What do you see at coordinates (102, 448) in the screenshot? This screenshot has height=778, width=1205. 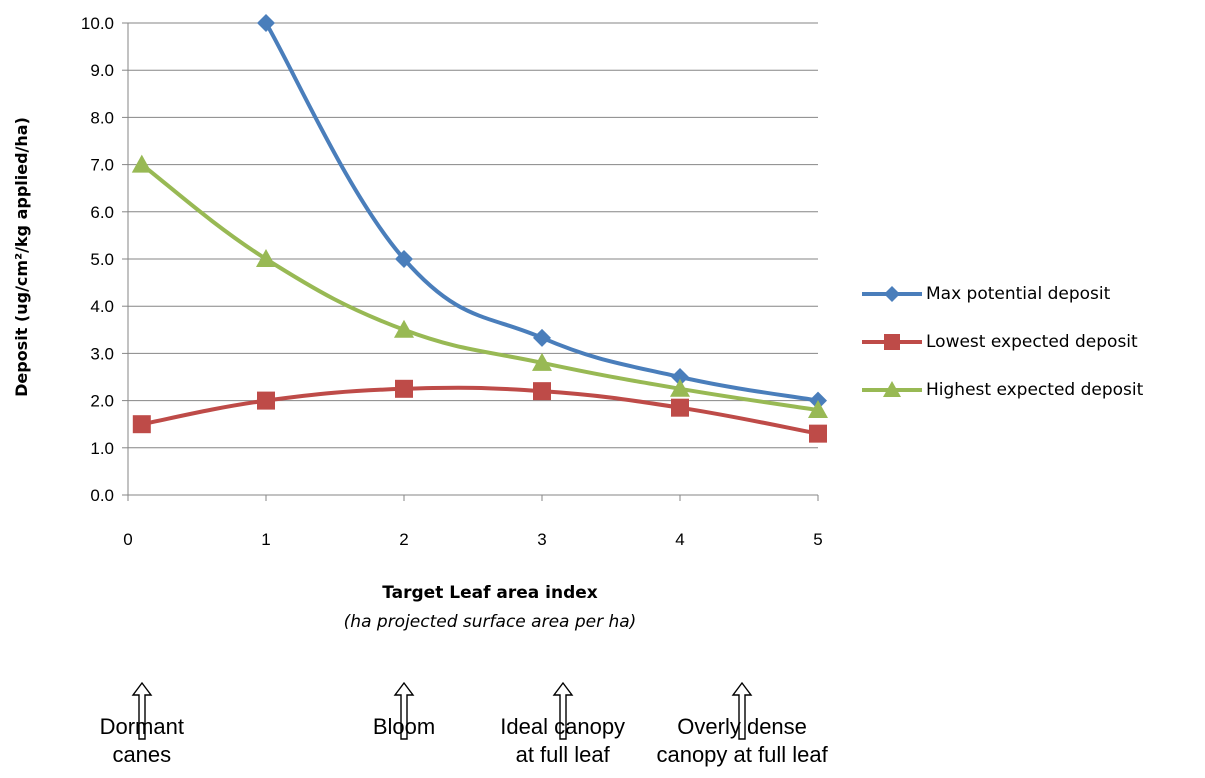 I see `y-tick-label: 1.0` at bounding box center [102, 448].